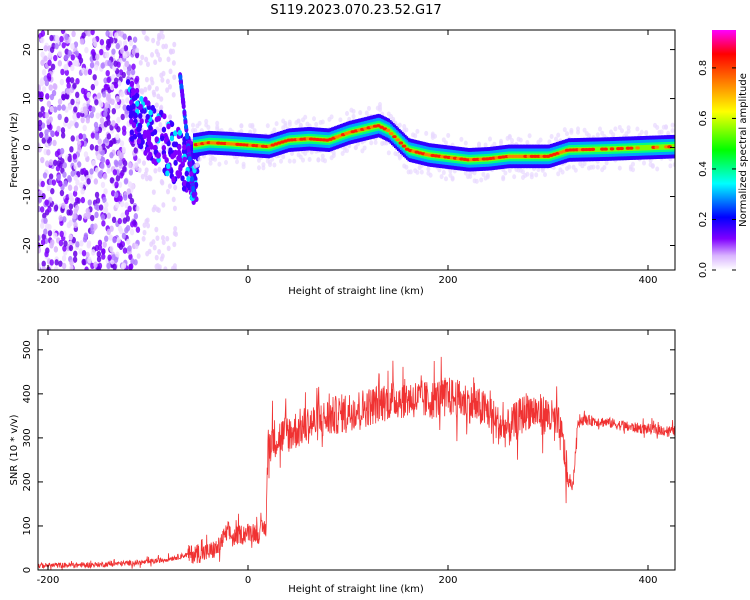 The image size is (750, 600). Describe the element at coordinates (27, 349) in the screenshot. I see `snr-y-tick-label: 500` at that location.